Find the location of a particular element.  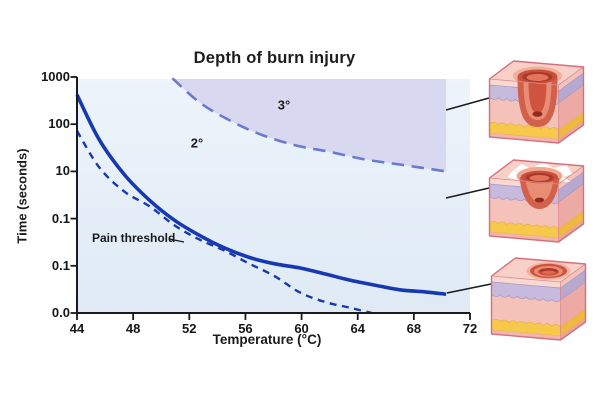

y-tick-3: 0.1 is located at coordinates (60, 218).